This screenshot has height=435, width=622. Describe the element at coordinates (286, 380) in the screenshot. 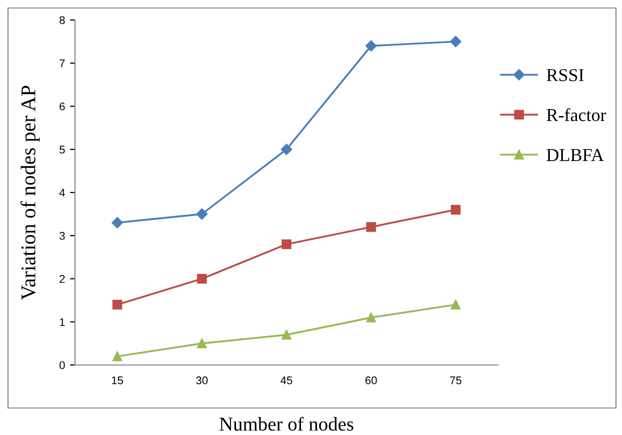

I see `x-tick-label: 45` at that location.